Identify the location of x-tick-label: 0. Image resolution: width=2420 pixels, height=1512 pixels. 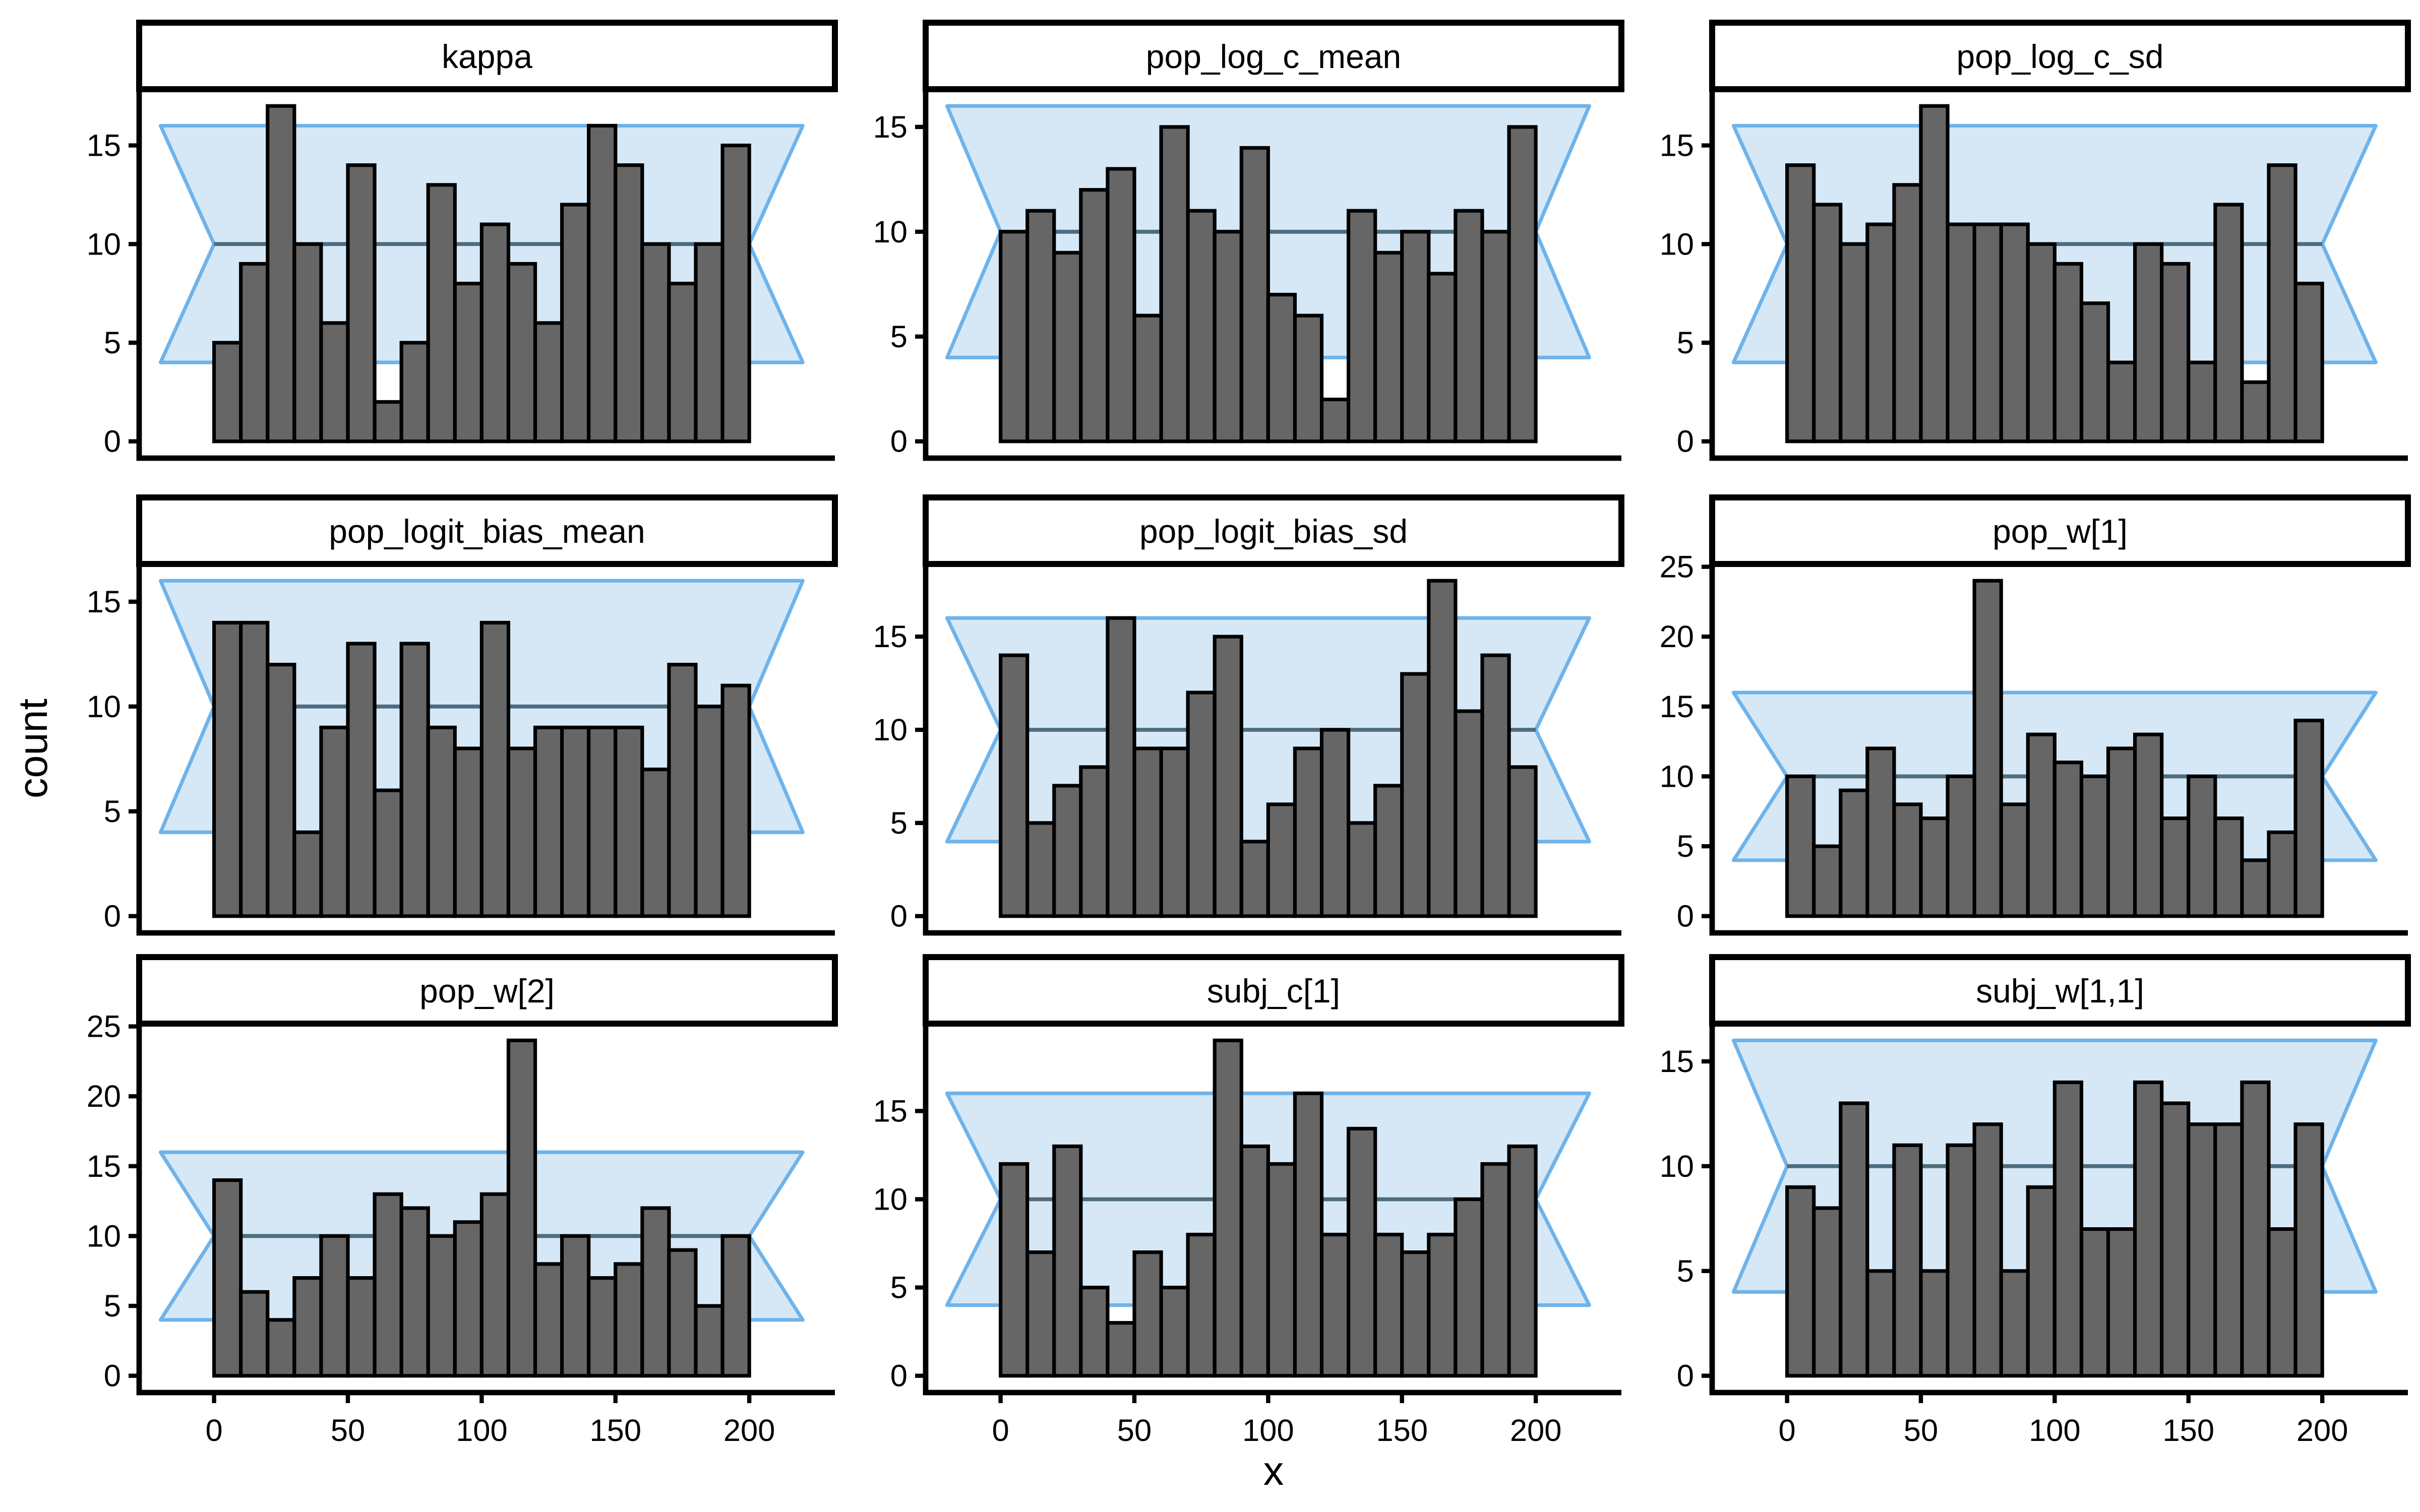
(1787, 1431).